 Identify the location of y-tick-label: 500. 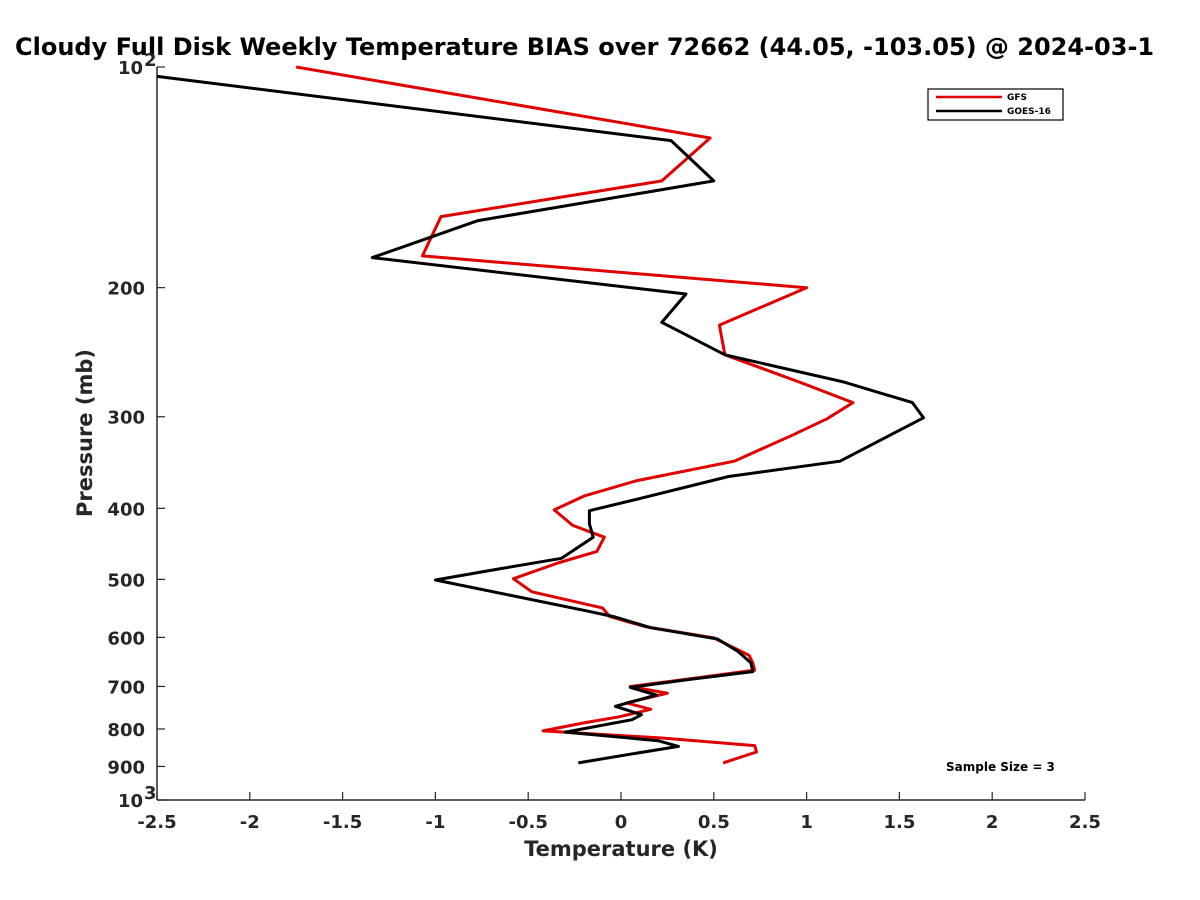
(126, 580).